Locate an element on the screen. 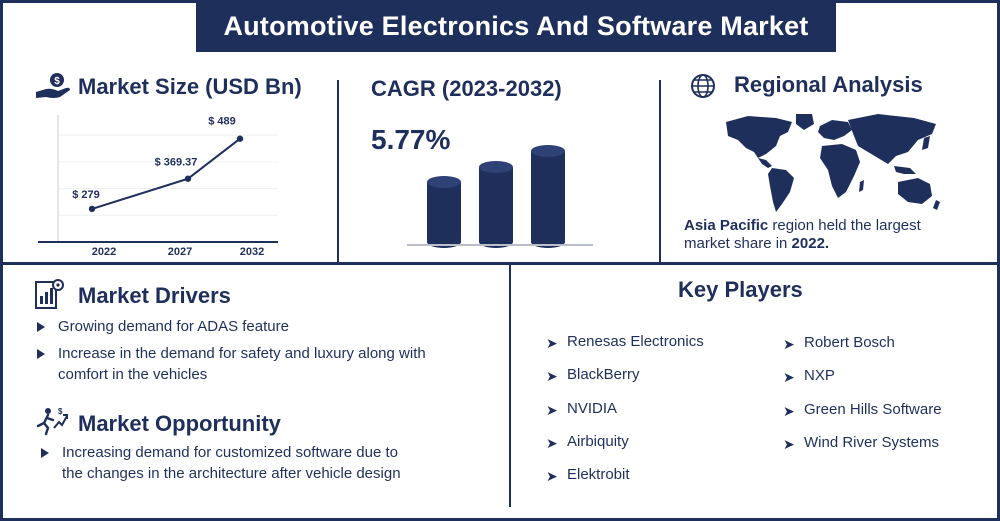 This screenshot has height=521, width=1000. data-label-2027: $ 369.37 is located at coordinates (176, 163).